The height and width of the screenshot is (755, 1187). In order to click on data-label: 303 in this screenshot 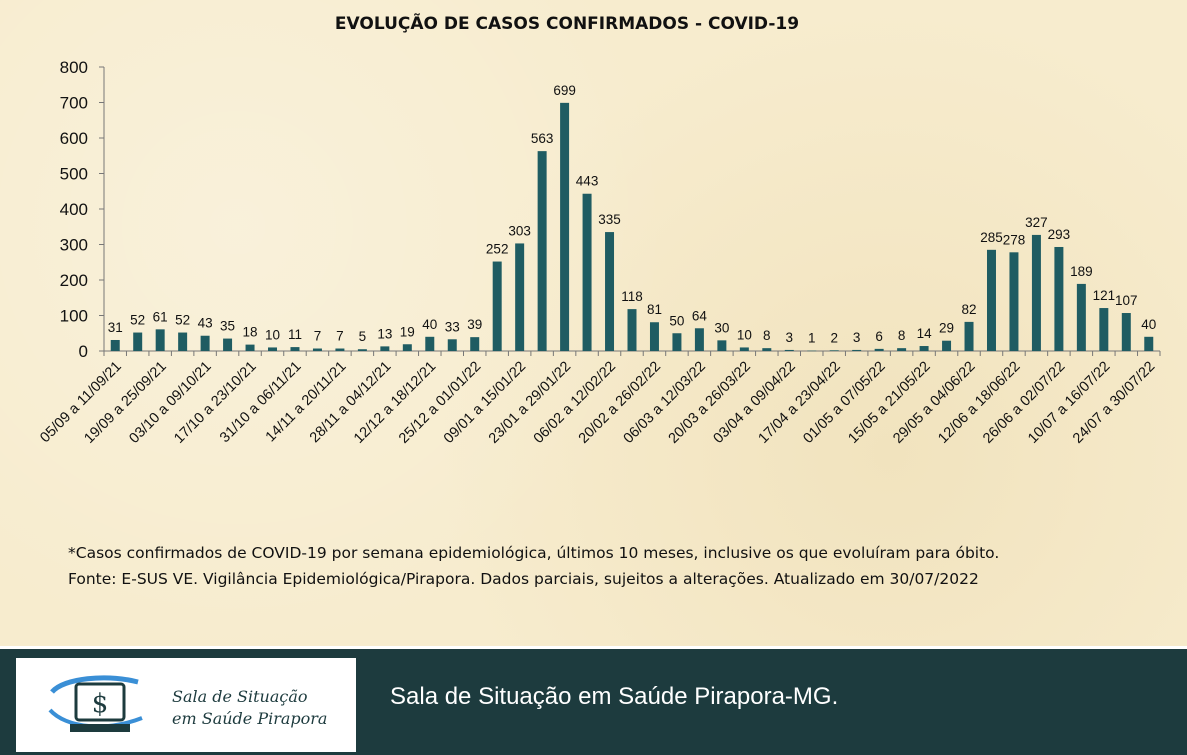, I will do `click(519, 230)`.